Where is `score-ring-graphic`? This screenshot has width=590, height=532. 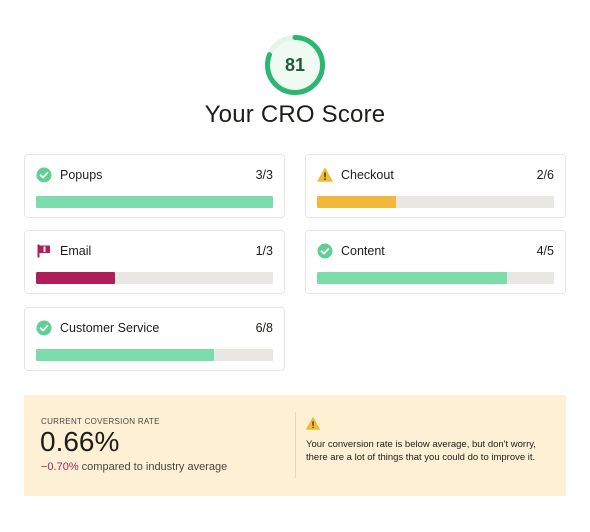 score-ring-graphic is located at coordinates (295, 65).